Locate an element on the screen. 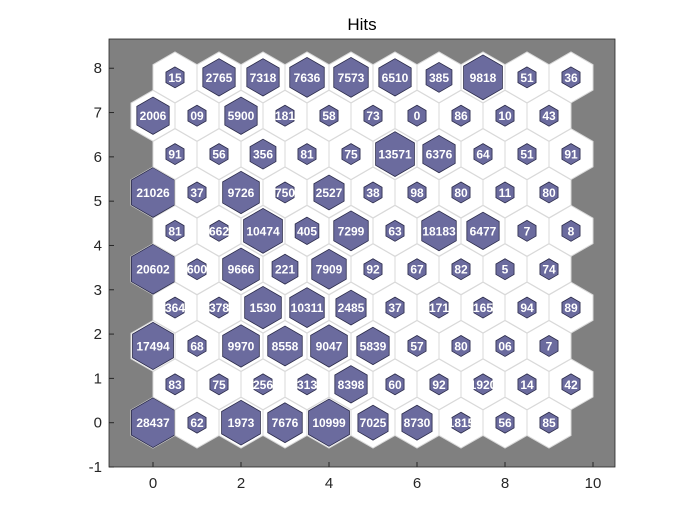 The width and height of the screenshot is (700, 525). hit-count-label: 60 is located at coordinates (395, 385).